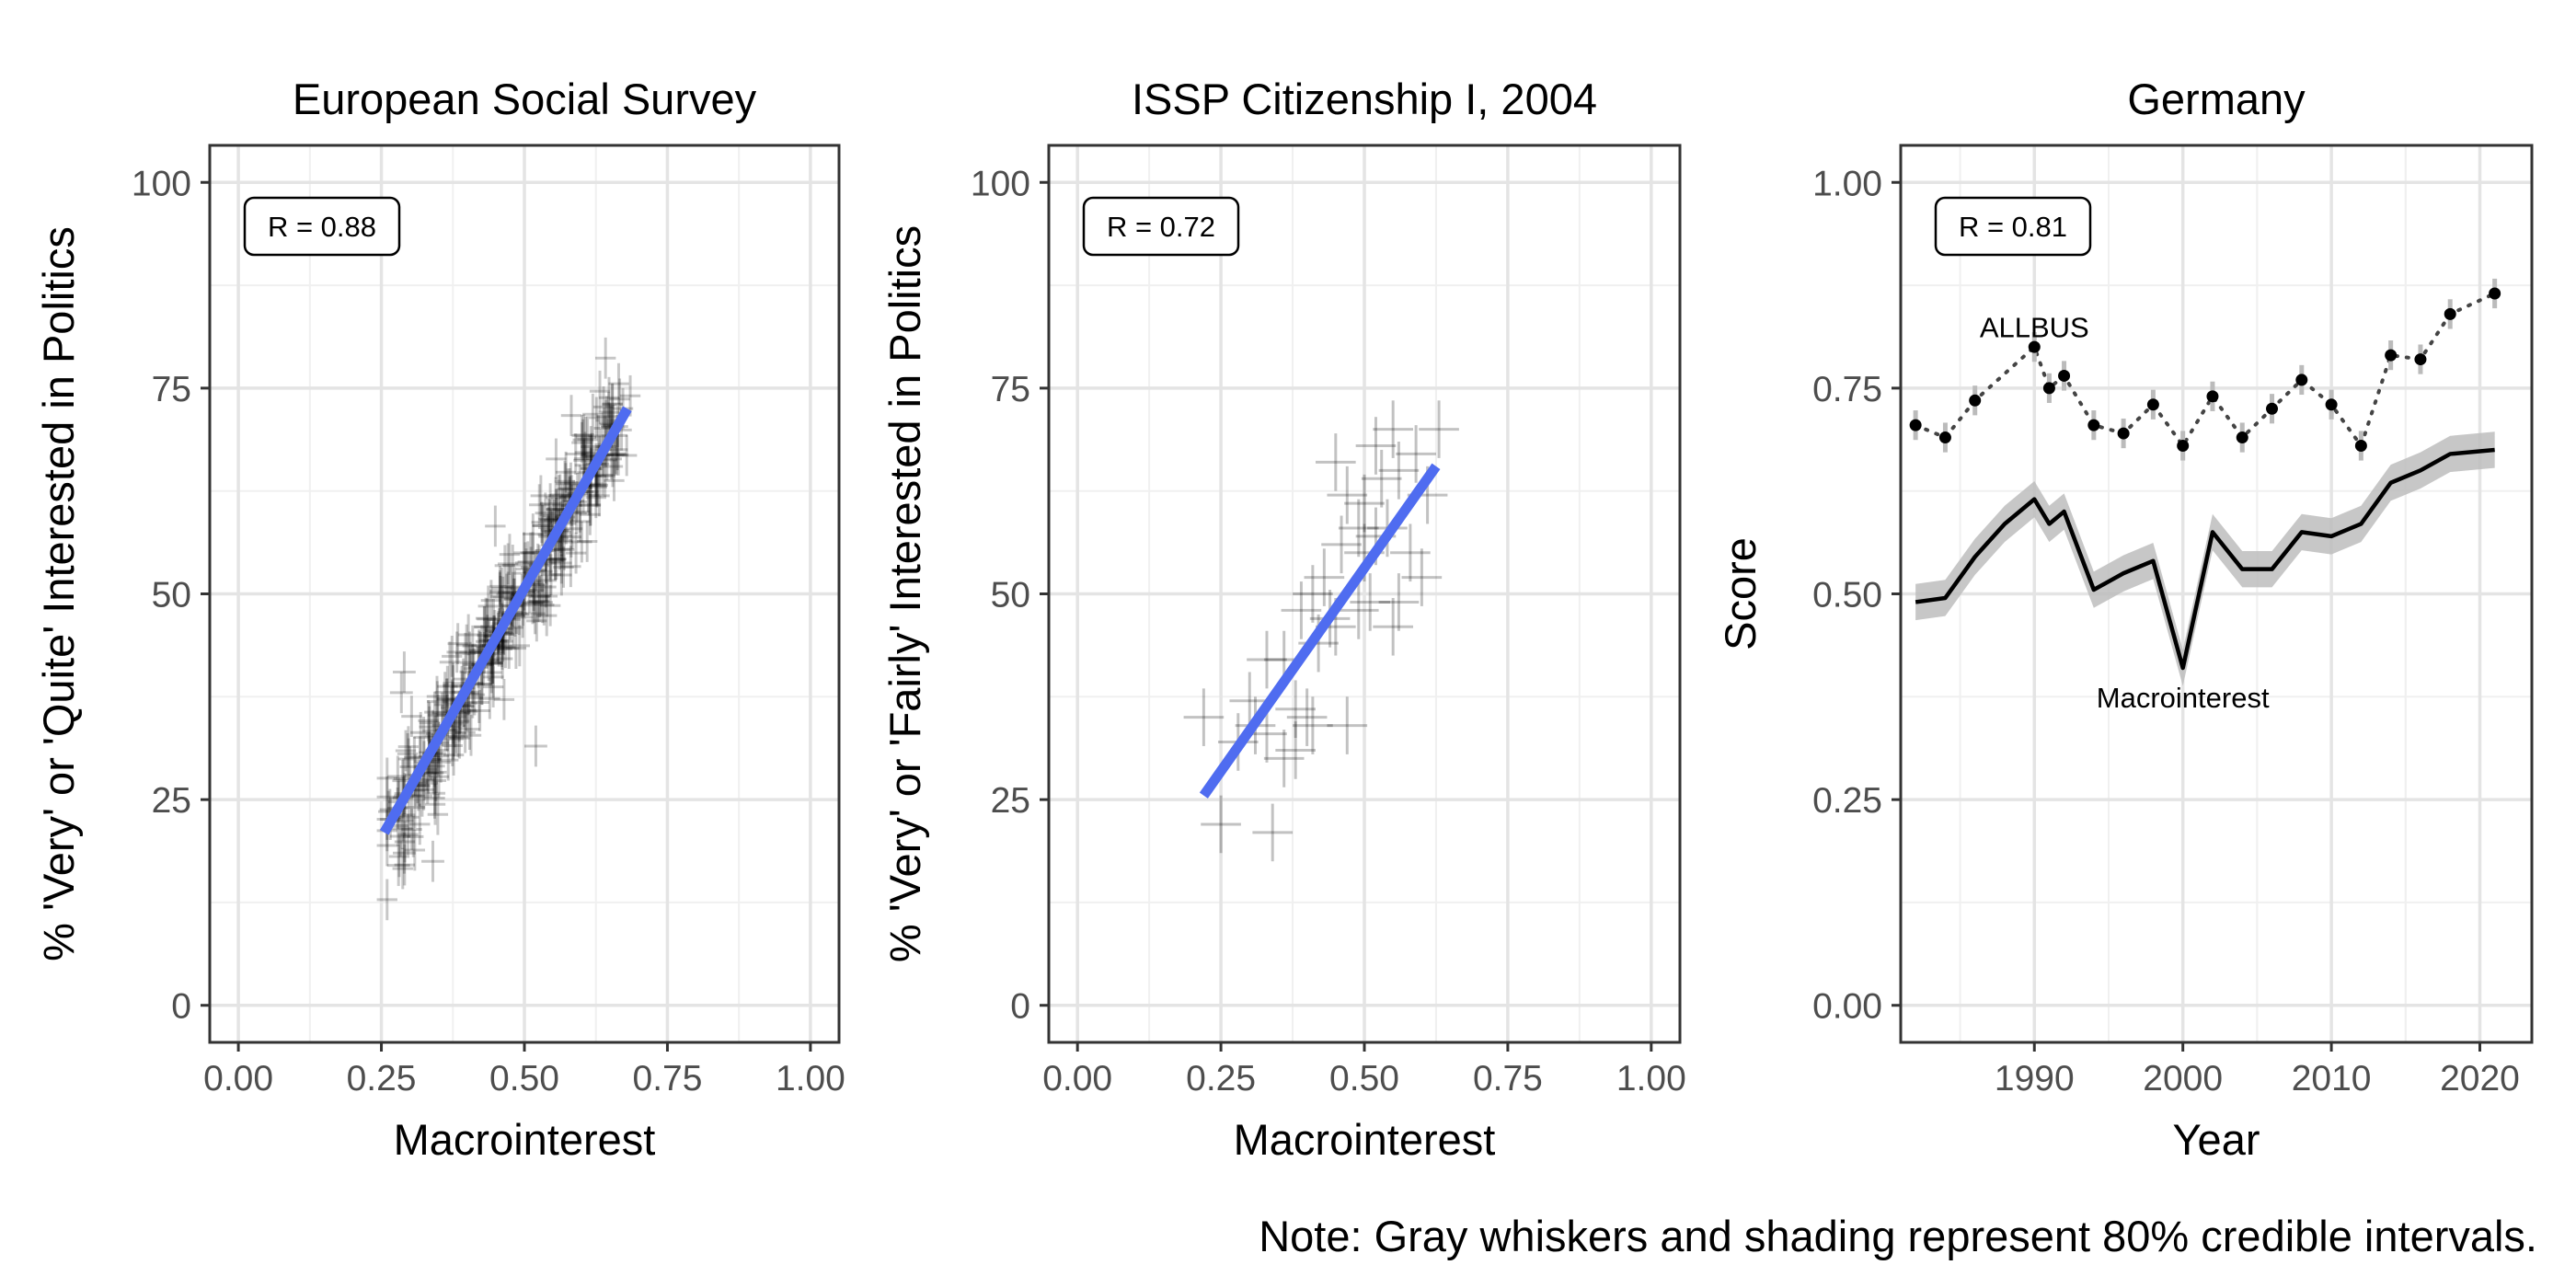  What do you see at coordinates (1010, 595) in the screenshot?
I see `y-tick-label: 50` at bounding box center [1010, 595].